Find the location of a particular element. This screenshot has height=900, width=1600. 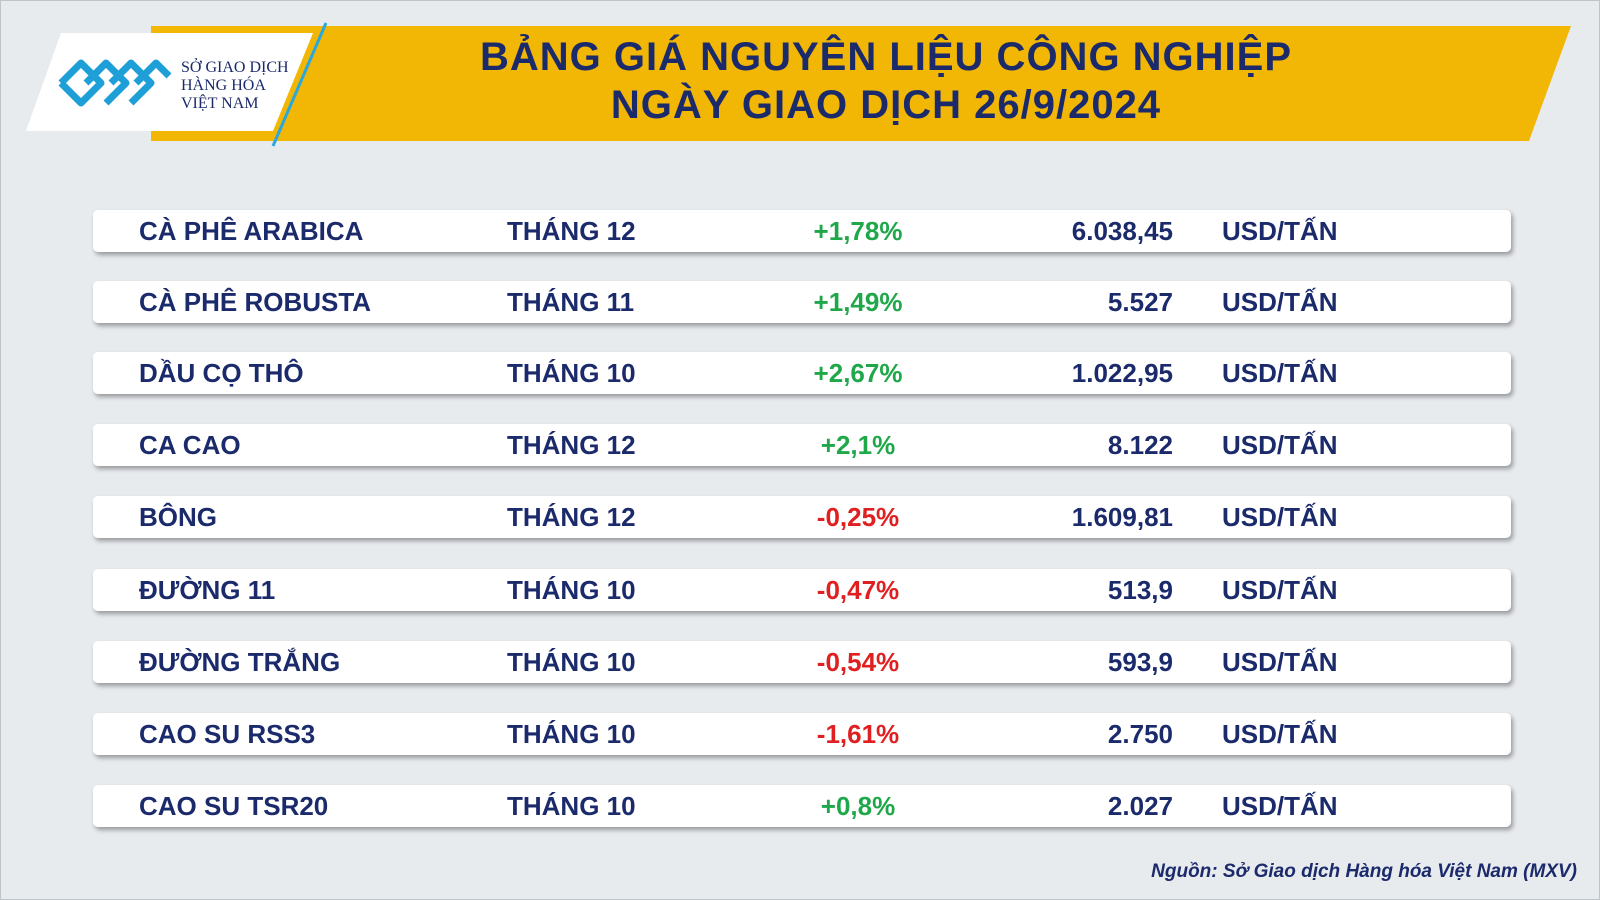

price: 5.527 is located at coordinates (1140, 302).